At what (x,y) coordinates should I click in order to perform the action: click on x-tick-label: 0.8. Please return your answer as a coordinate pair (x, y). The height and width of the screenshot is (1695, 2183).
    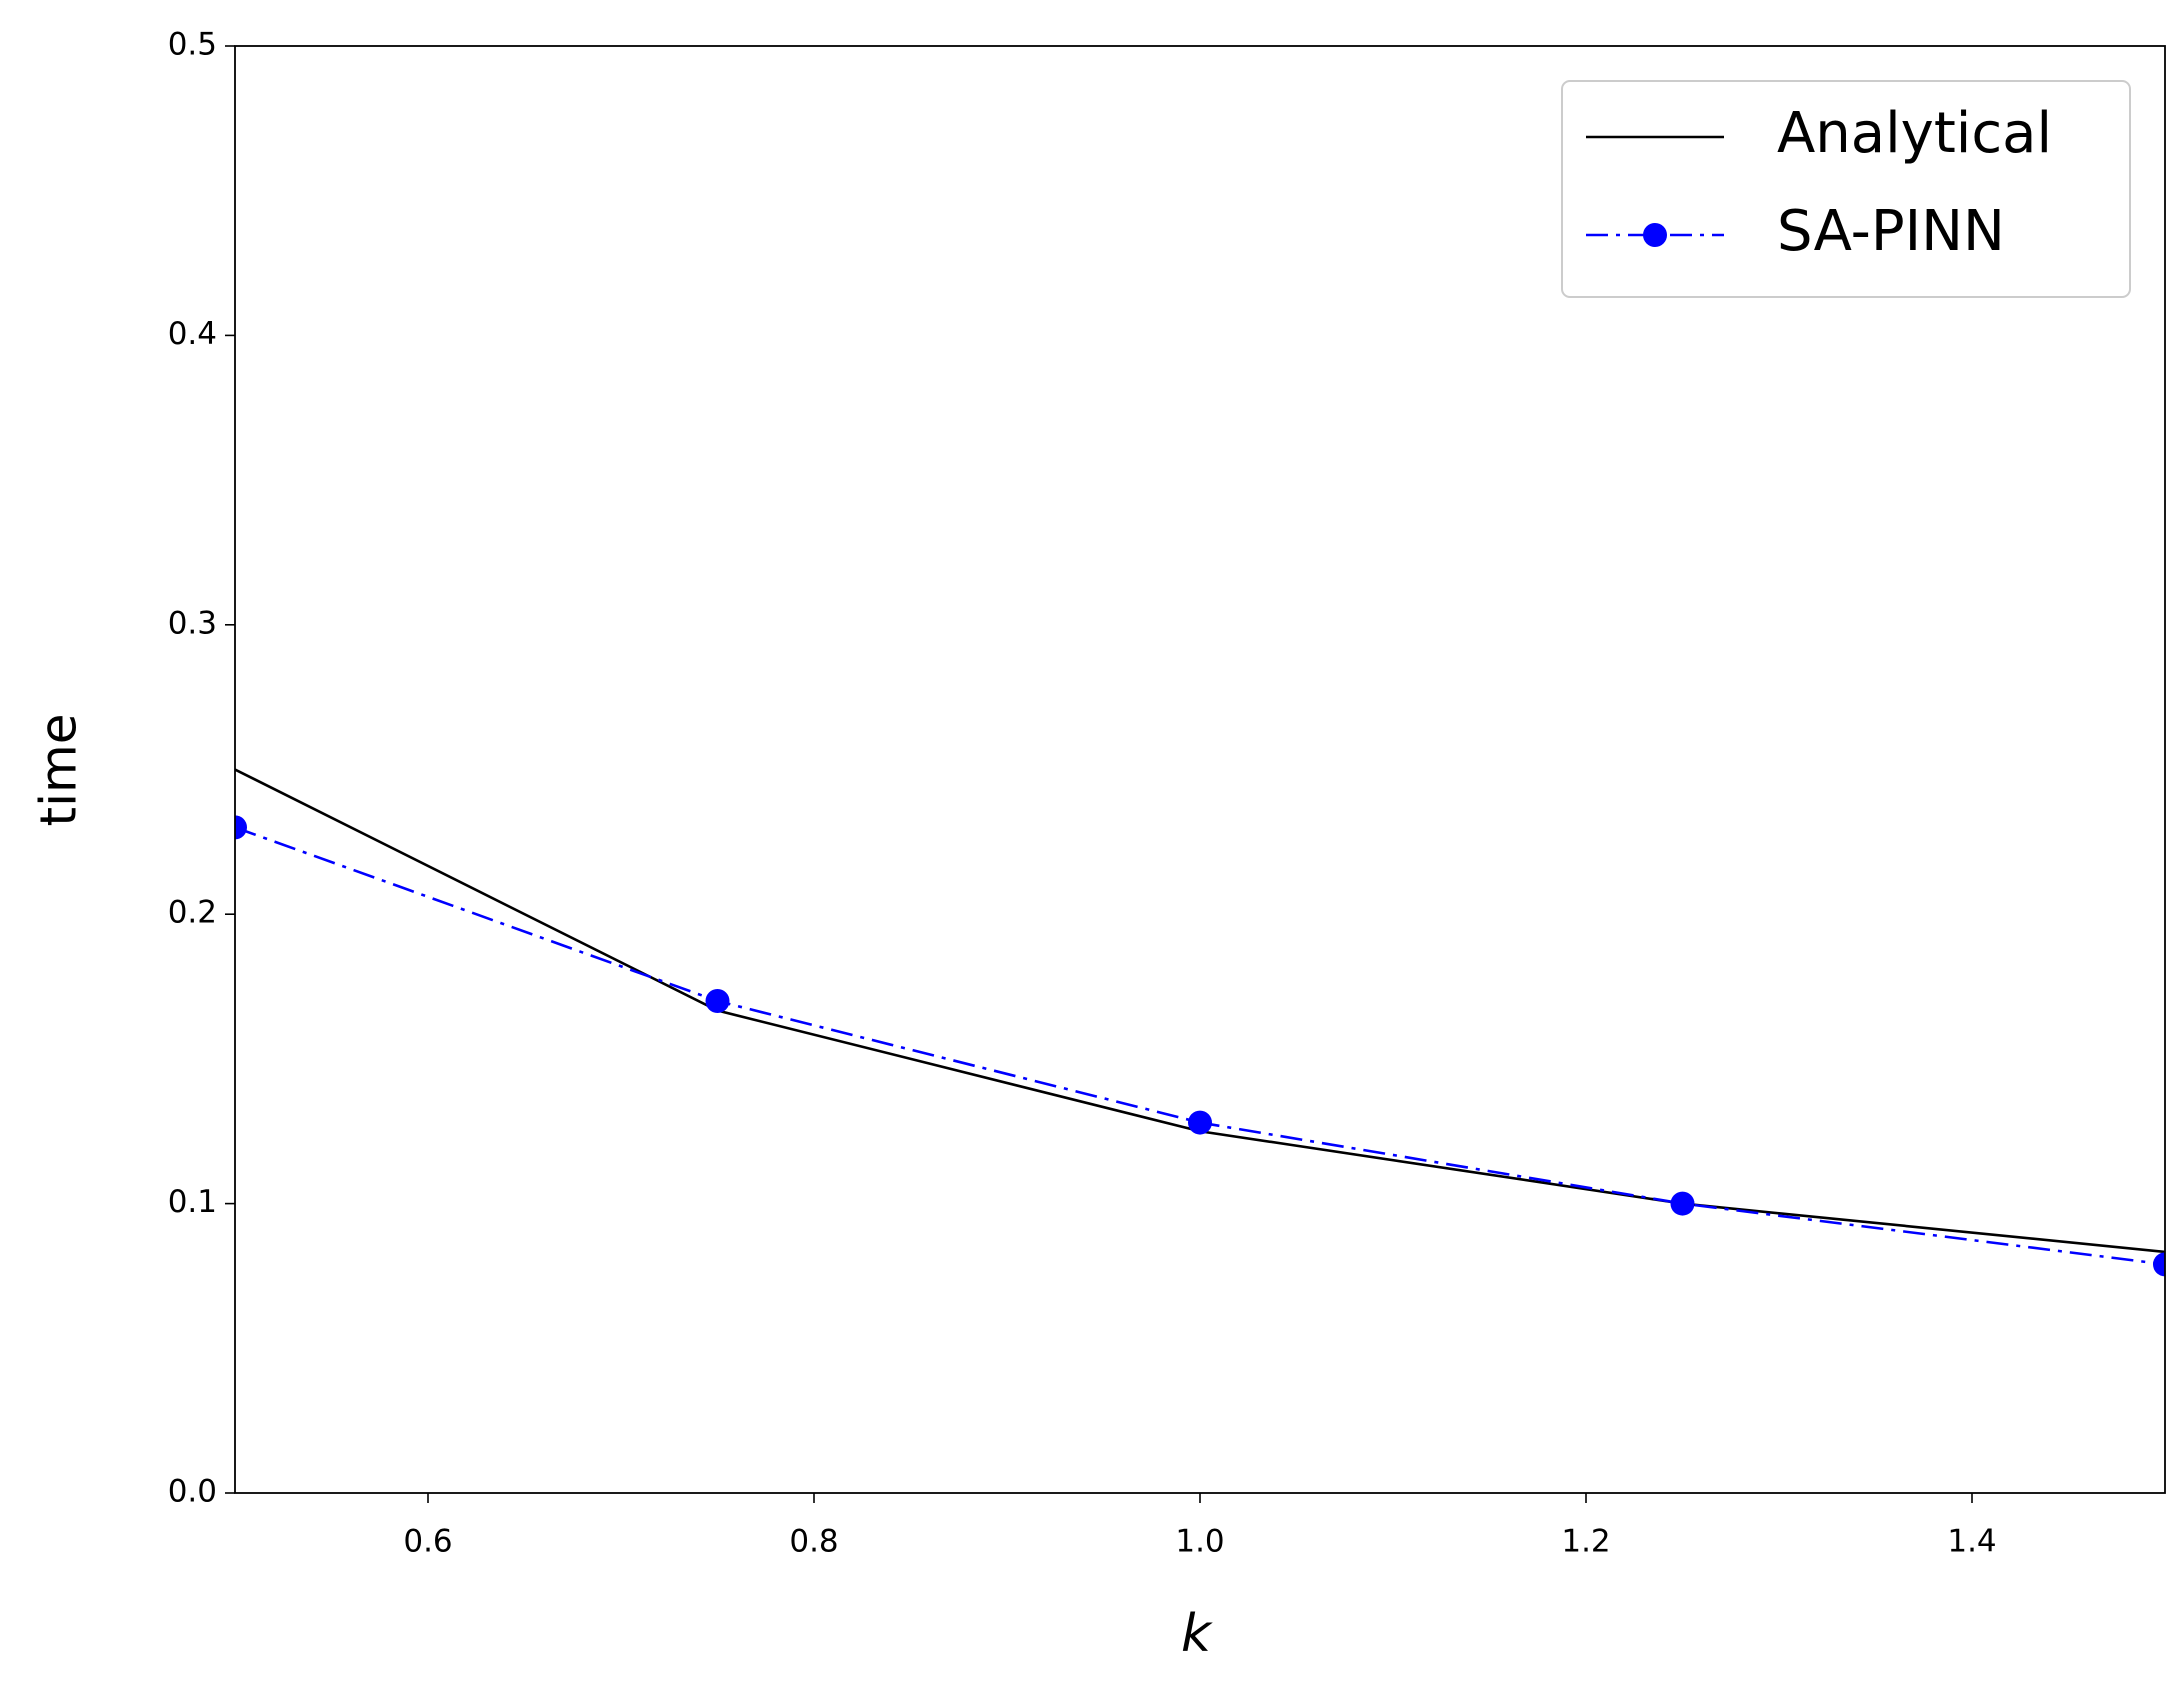
    Looking at the image, I should click on (813, 1542).